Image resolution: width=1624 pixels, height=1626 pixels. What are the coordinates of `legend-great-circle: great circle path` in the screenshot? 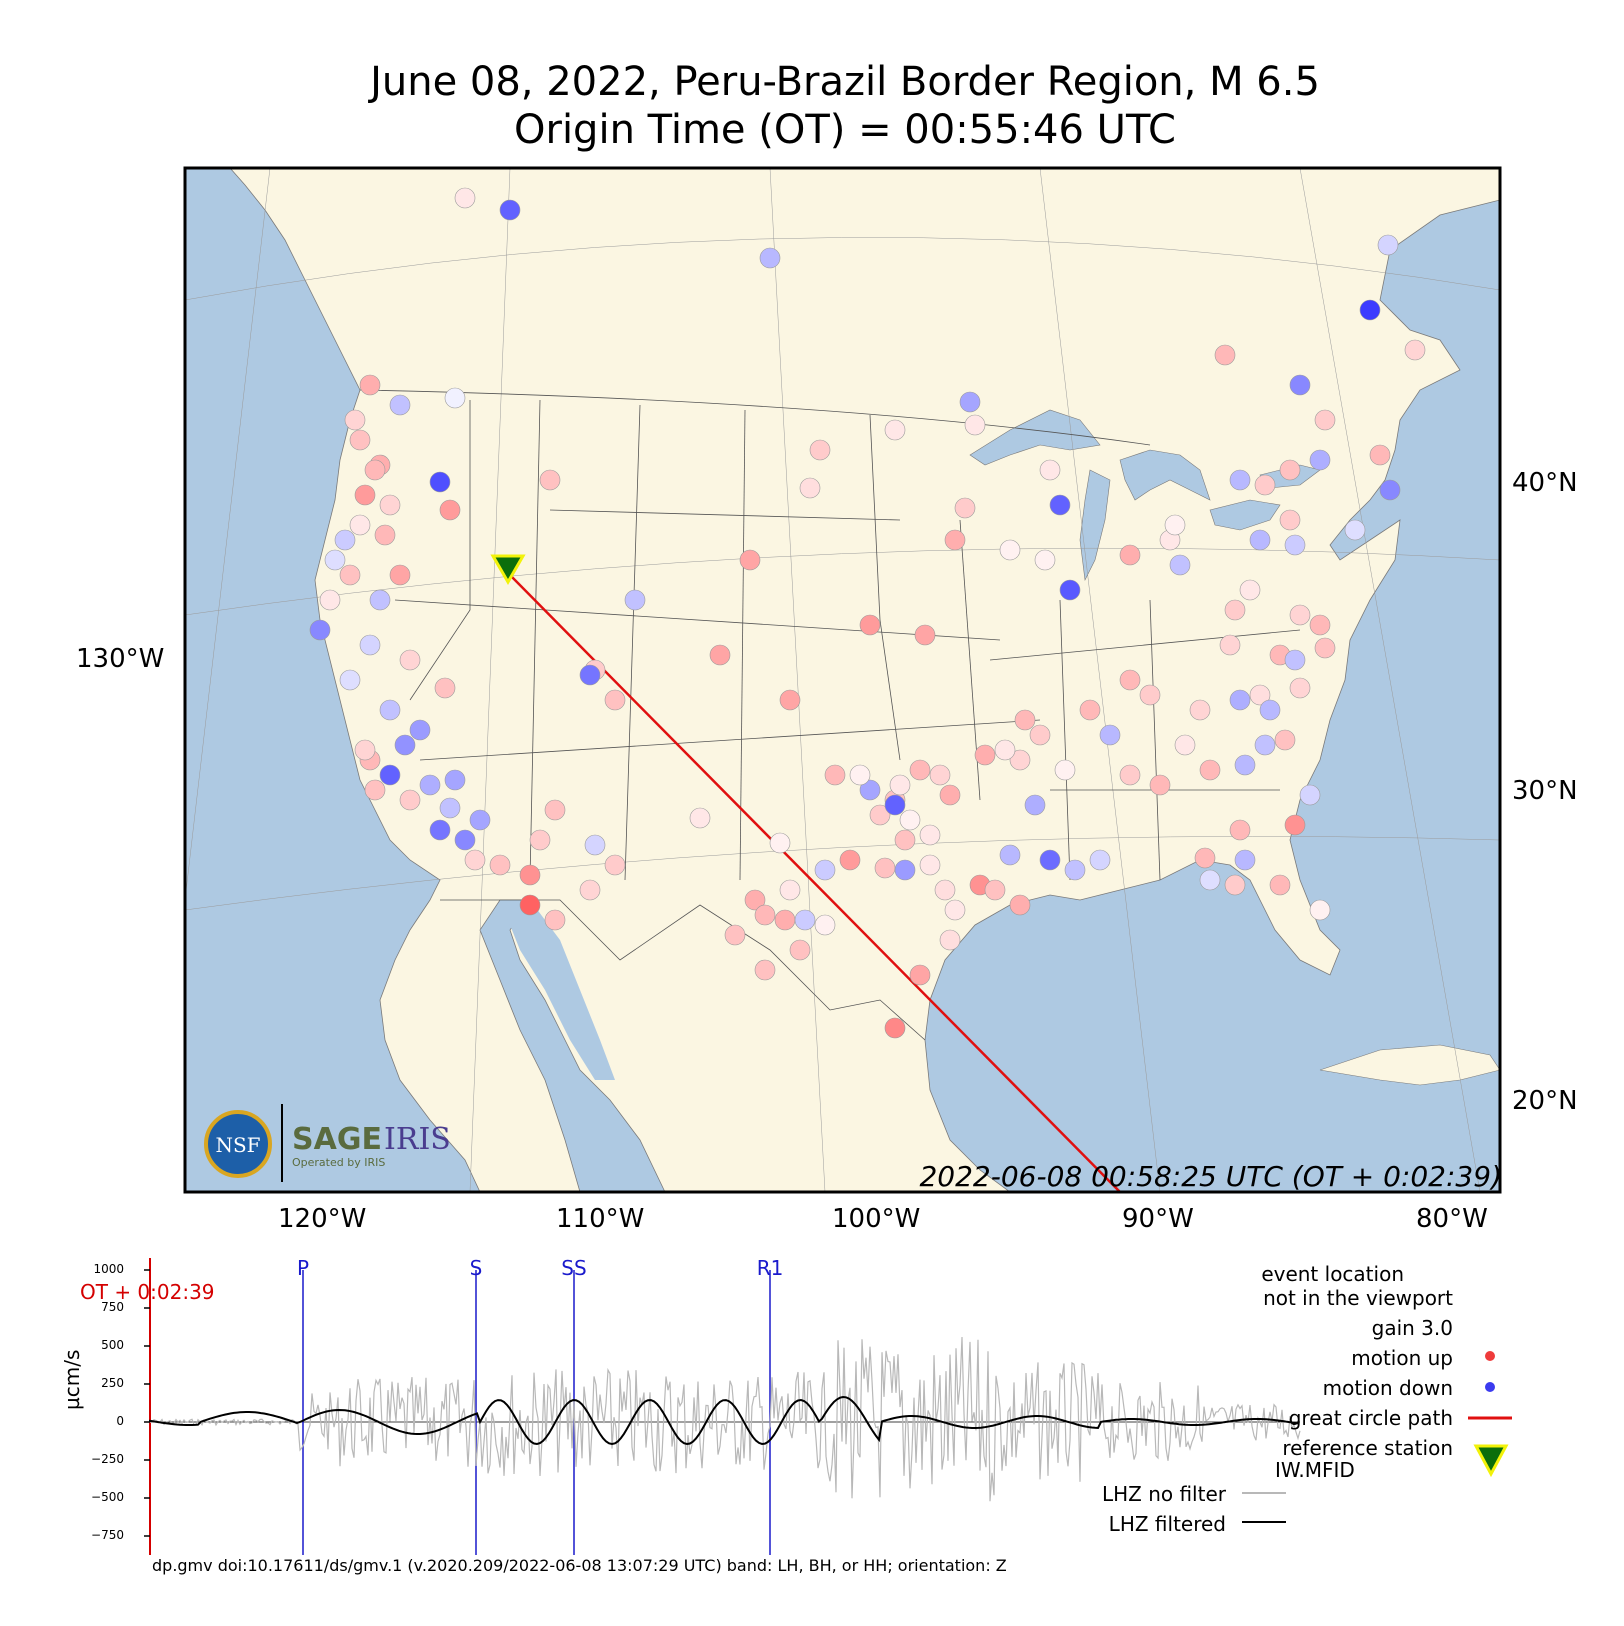 It's located at (1370, 1418).